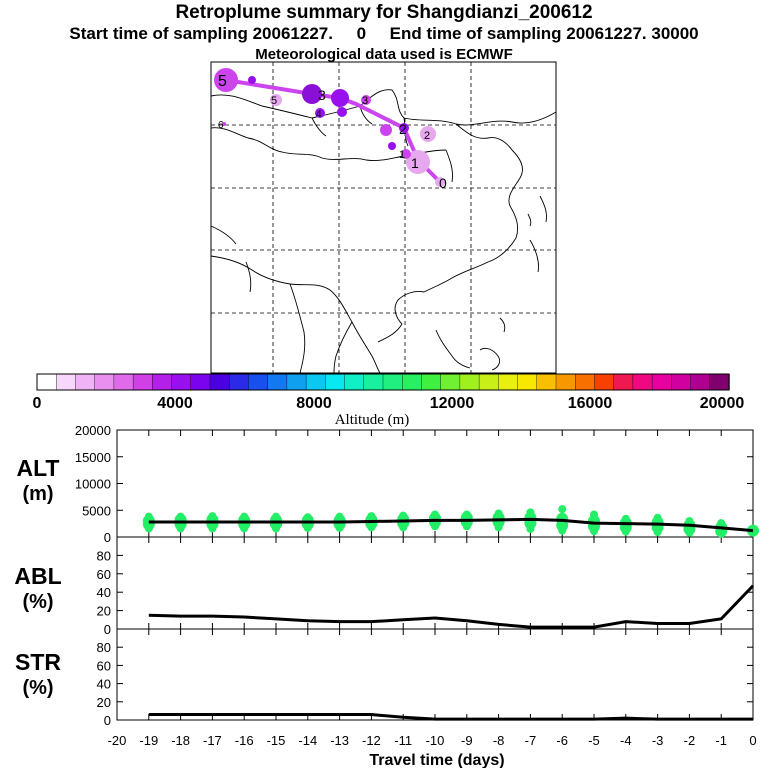  I want to click on x-tick-label: -13, so click(339, 740).